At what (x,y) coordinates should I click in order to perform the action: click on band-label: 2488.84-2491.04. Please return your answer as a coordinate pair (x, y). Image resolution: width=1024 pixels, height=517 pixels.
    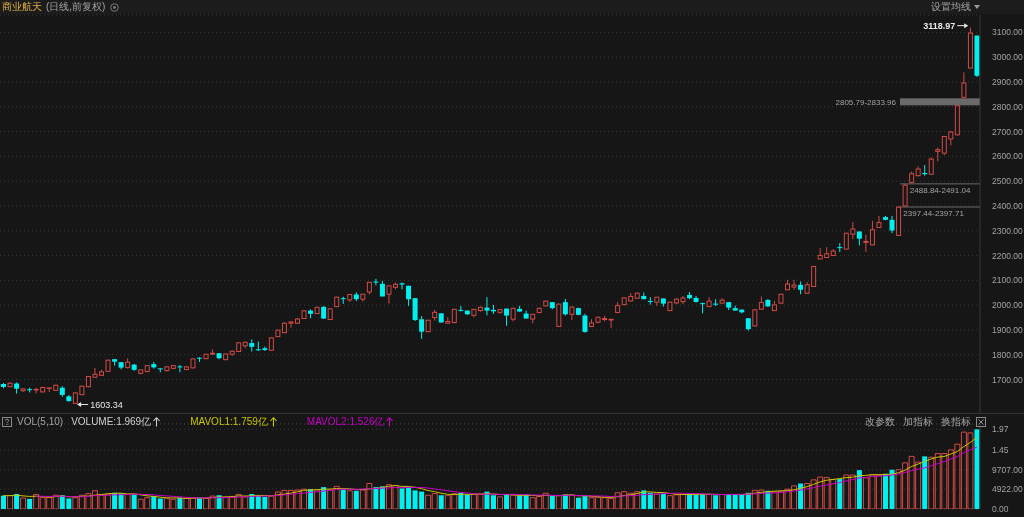
    Looking at the image, I should click on (940, 191).